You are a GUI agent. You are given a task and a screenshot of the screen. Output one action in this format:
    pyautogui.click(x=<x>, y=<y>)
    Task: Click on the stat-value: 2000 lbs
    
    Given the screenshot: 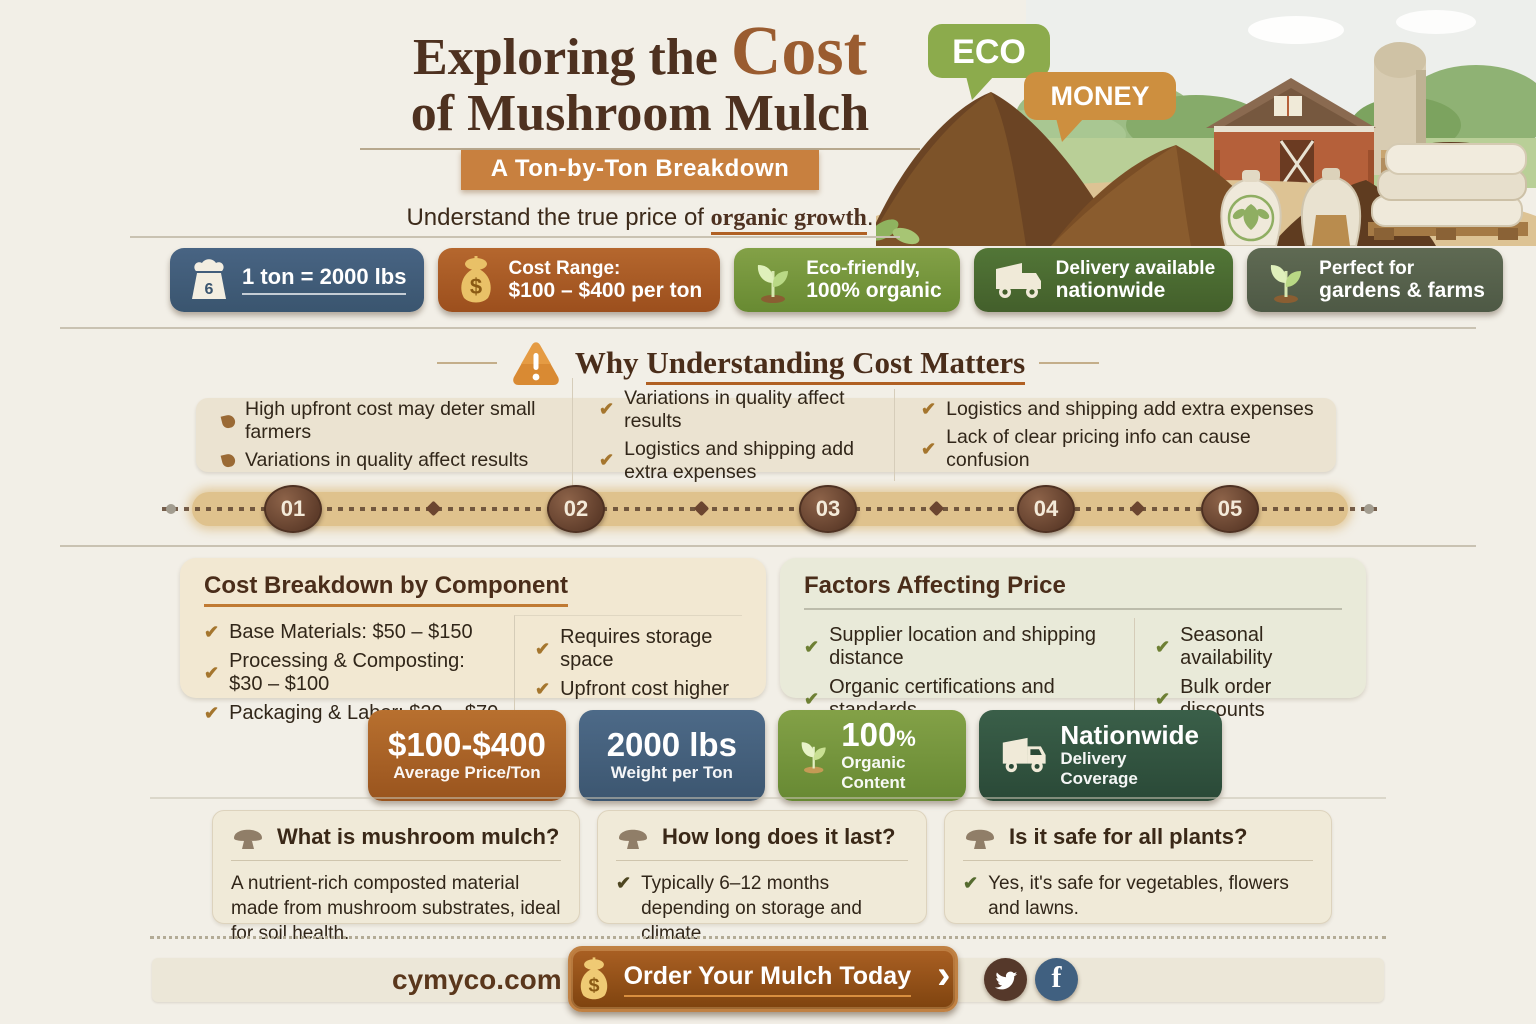 What is the action you would take?
    pyautogui.click(x=671, y=744)
    